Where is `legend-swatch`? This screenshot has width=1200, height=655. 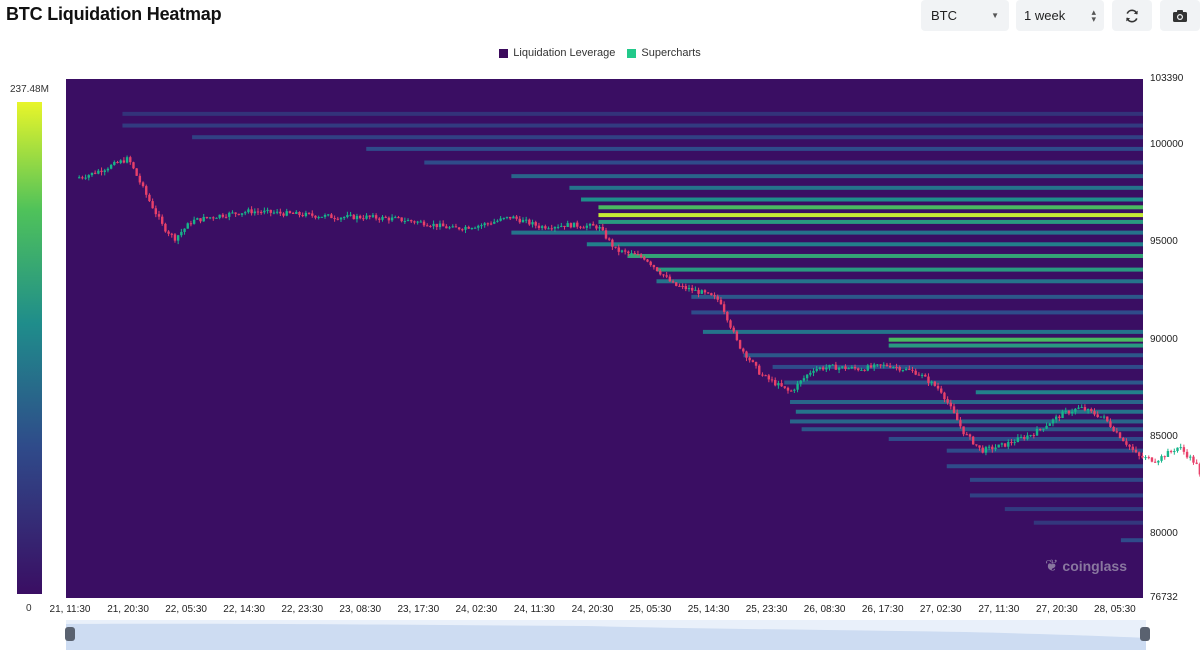 legend-swatch is located at coordinates (632, 53).